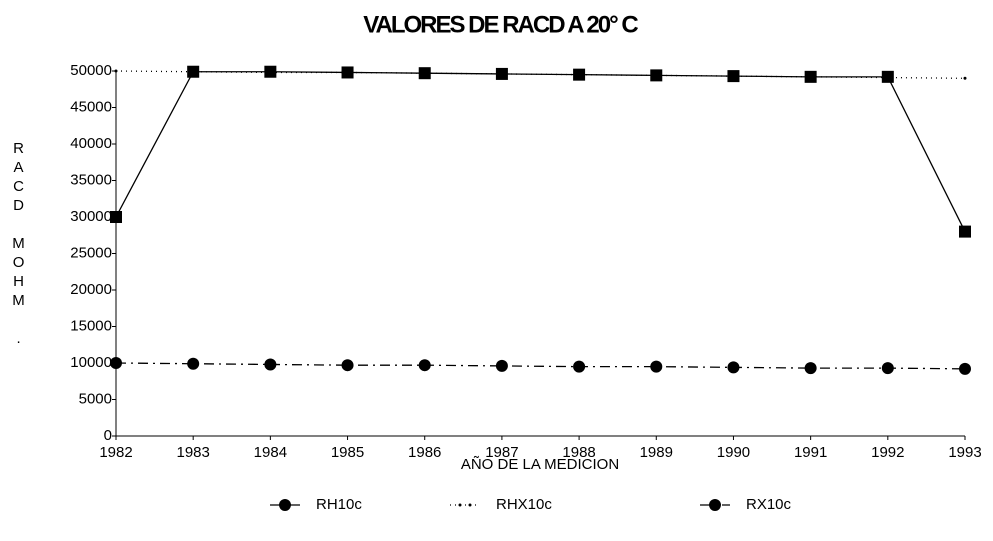  What do you see at coordinates (91, 70) in the screenshot?
I see `y-tick-label: 50000` at bounding box center [91, 70].